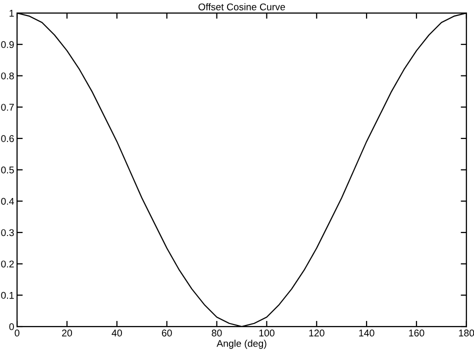 The width and height of the screenshot is (474, 353). Describe the element at coordinates (466, 333) in the screenshot. I see `x-tick-label: 180` at that location.